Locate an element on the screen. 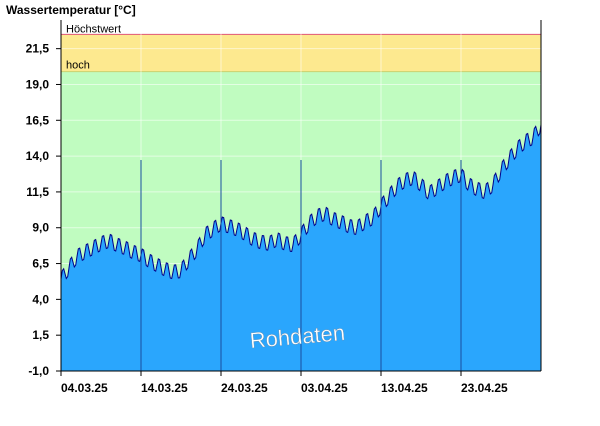  ytick-label-6: 14,0 is located at coordinates (38, 156).